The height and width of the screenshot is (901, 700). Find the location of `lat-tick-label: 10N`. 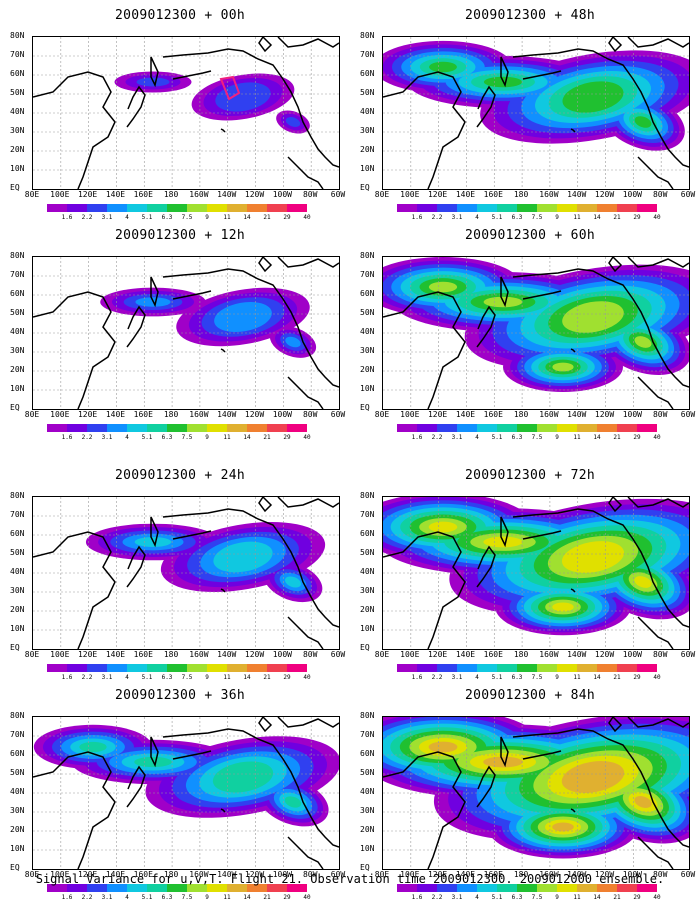

lat-tick-label: 10N is located at coordinates (367, 388).